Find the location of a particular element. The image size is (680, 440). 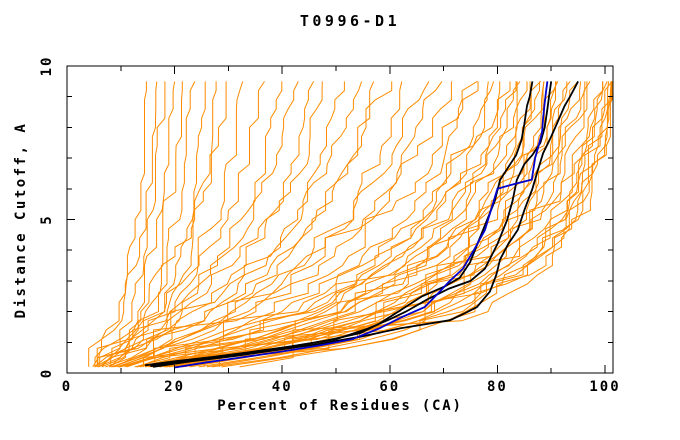

x-tick-label: 80 is located at coordinates (497, 387).